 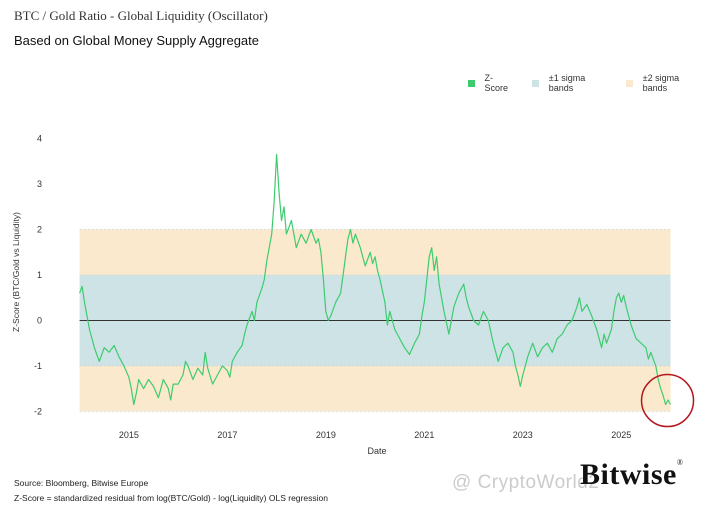 I want to click on legend-sigma2-swatch, so click(x=629, y=83).